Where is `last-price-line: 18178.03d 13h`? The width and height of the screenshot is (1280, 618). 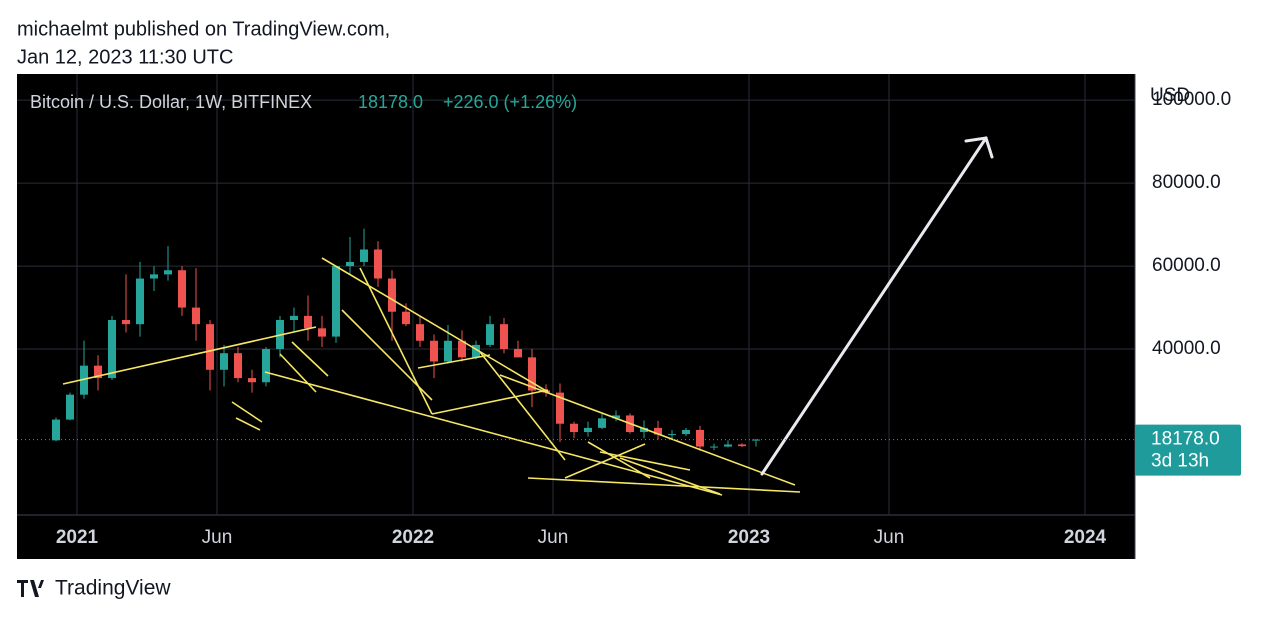 last-price-line: 18178.03d 13h is located at coordinates (629, 450).